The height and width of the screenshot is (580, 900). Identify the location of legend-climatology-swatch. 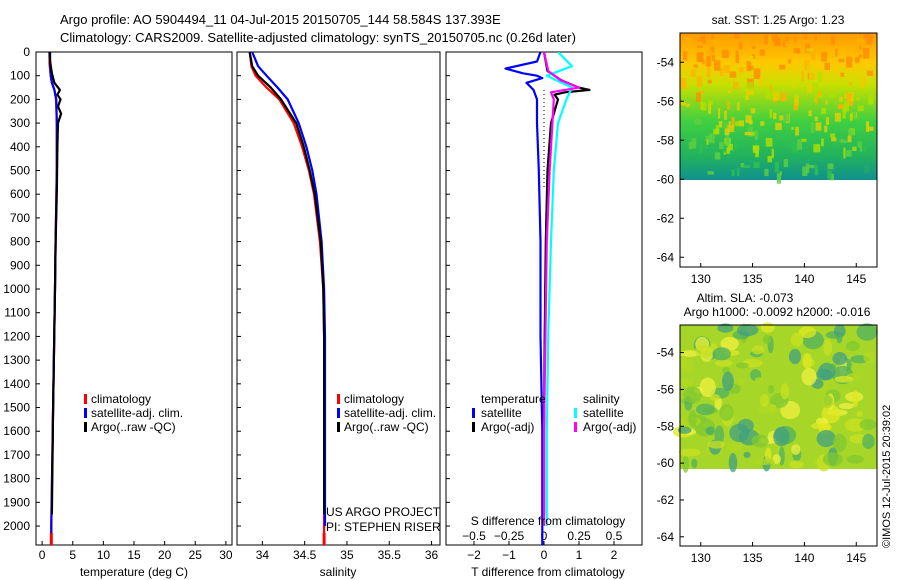
(338, 399).